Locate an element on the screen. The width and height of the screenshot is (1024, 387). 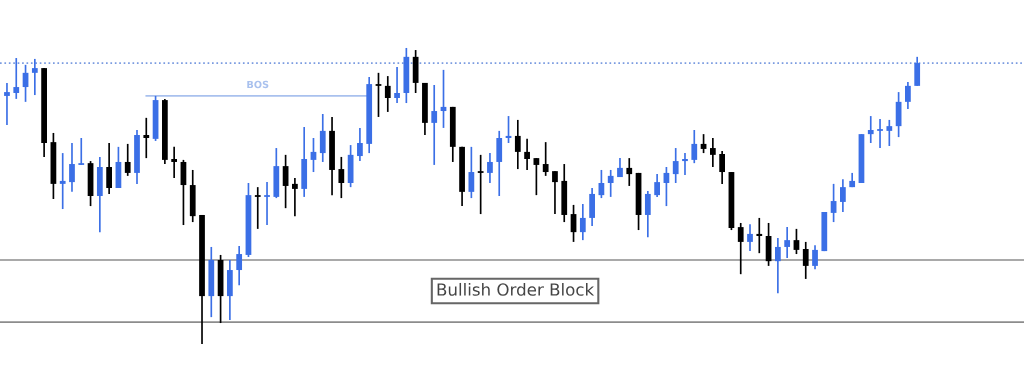
annotation: Bullish Order Block is located at coordinates (516, 289).